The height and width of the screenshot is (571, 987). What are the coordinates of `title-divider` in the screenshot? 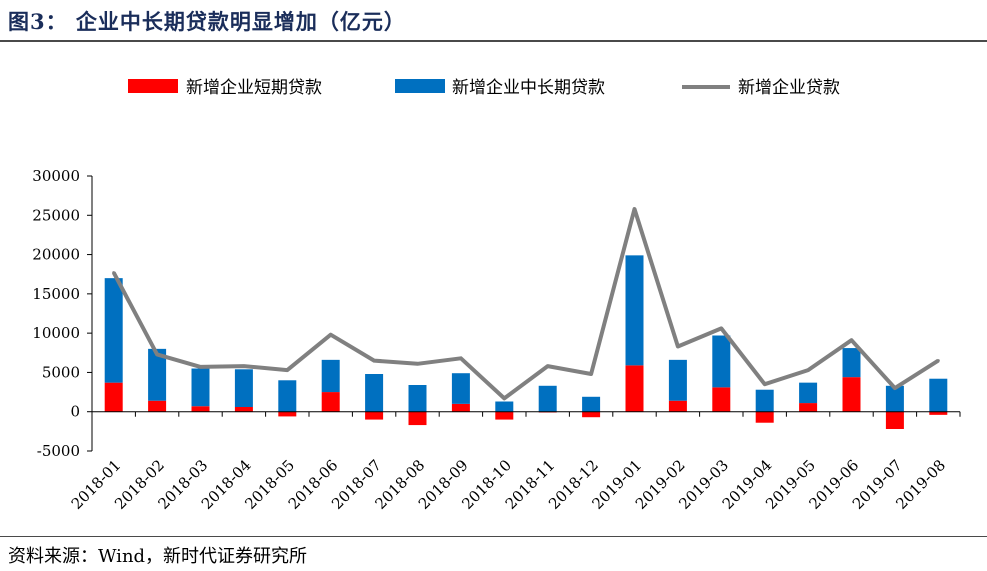 It's located at (493, 41).